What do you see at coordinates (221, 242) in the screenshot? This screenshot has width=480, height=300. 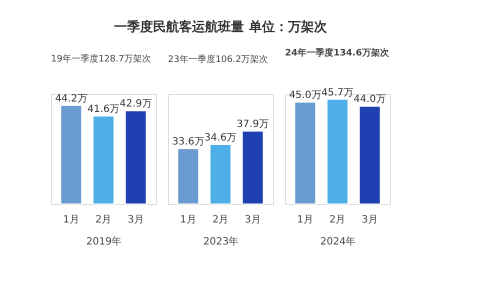 I see `x-axis-title: 2023年` at bounding box center [221, 242].